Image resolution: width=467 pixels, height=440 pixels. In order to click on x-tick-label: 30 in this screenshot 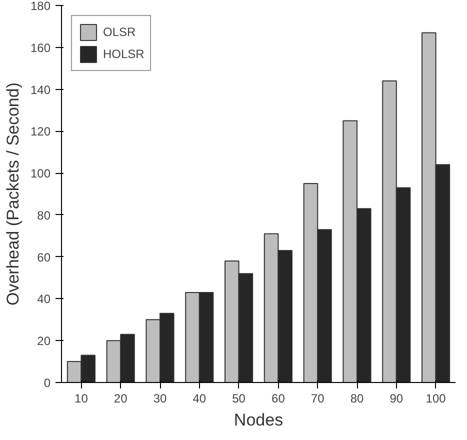, I will do `click(160, 399)`.